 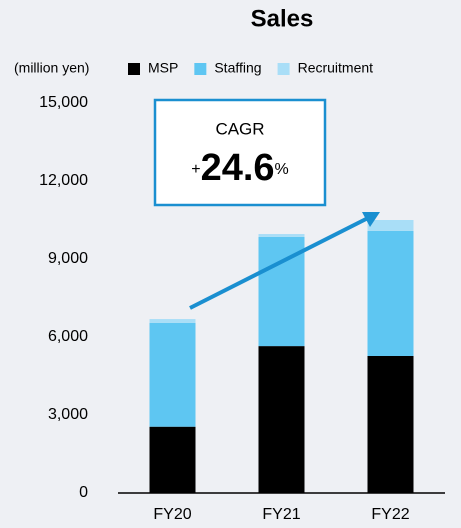 I want to click on y-tick-label: 15,000, so click(x=63, y=102).